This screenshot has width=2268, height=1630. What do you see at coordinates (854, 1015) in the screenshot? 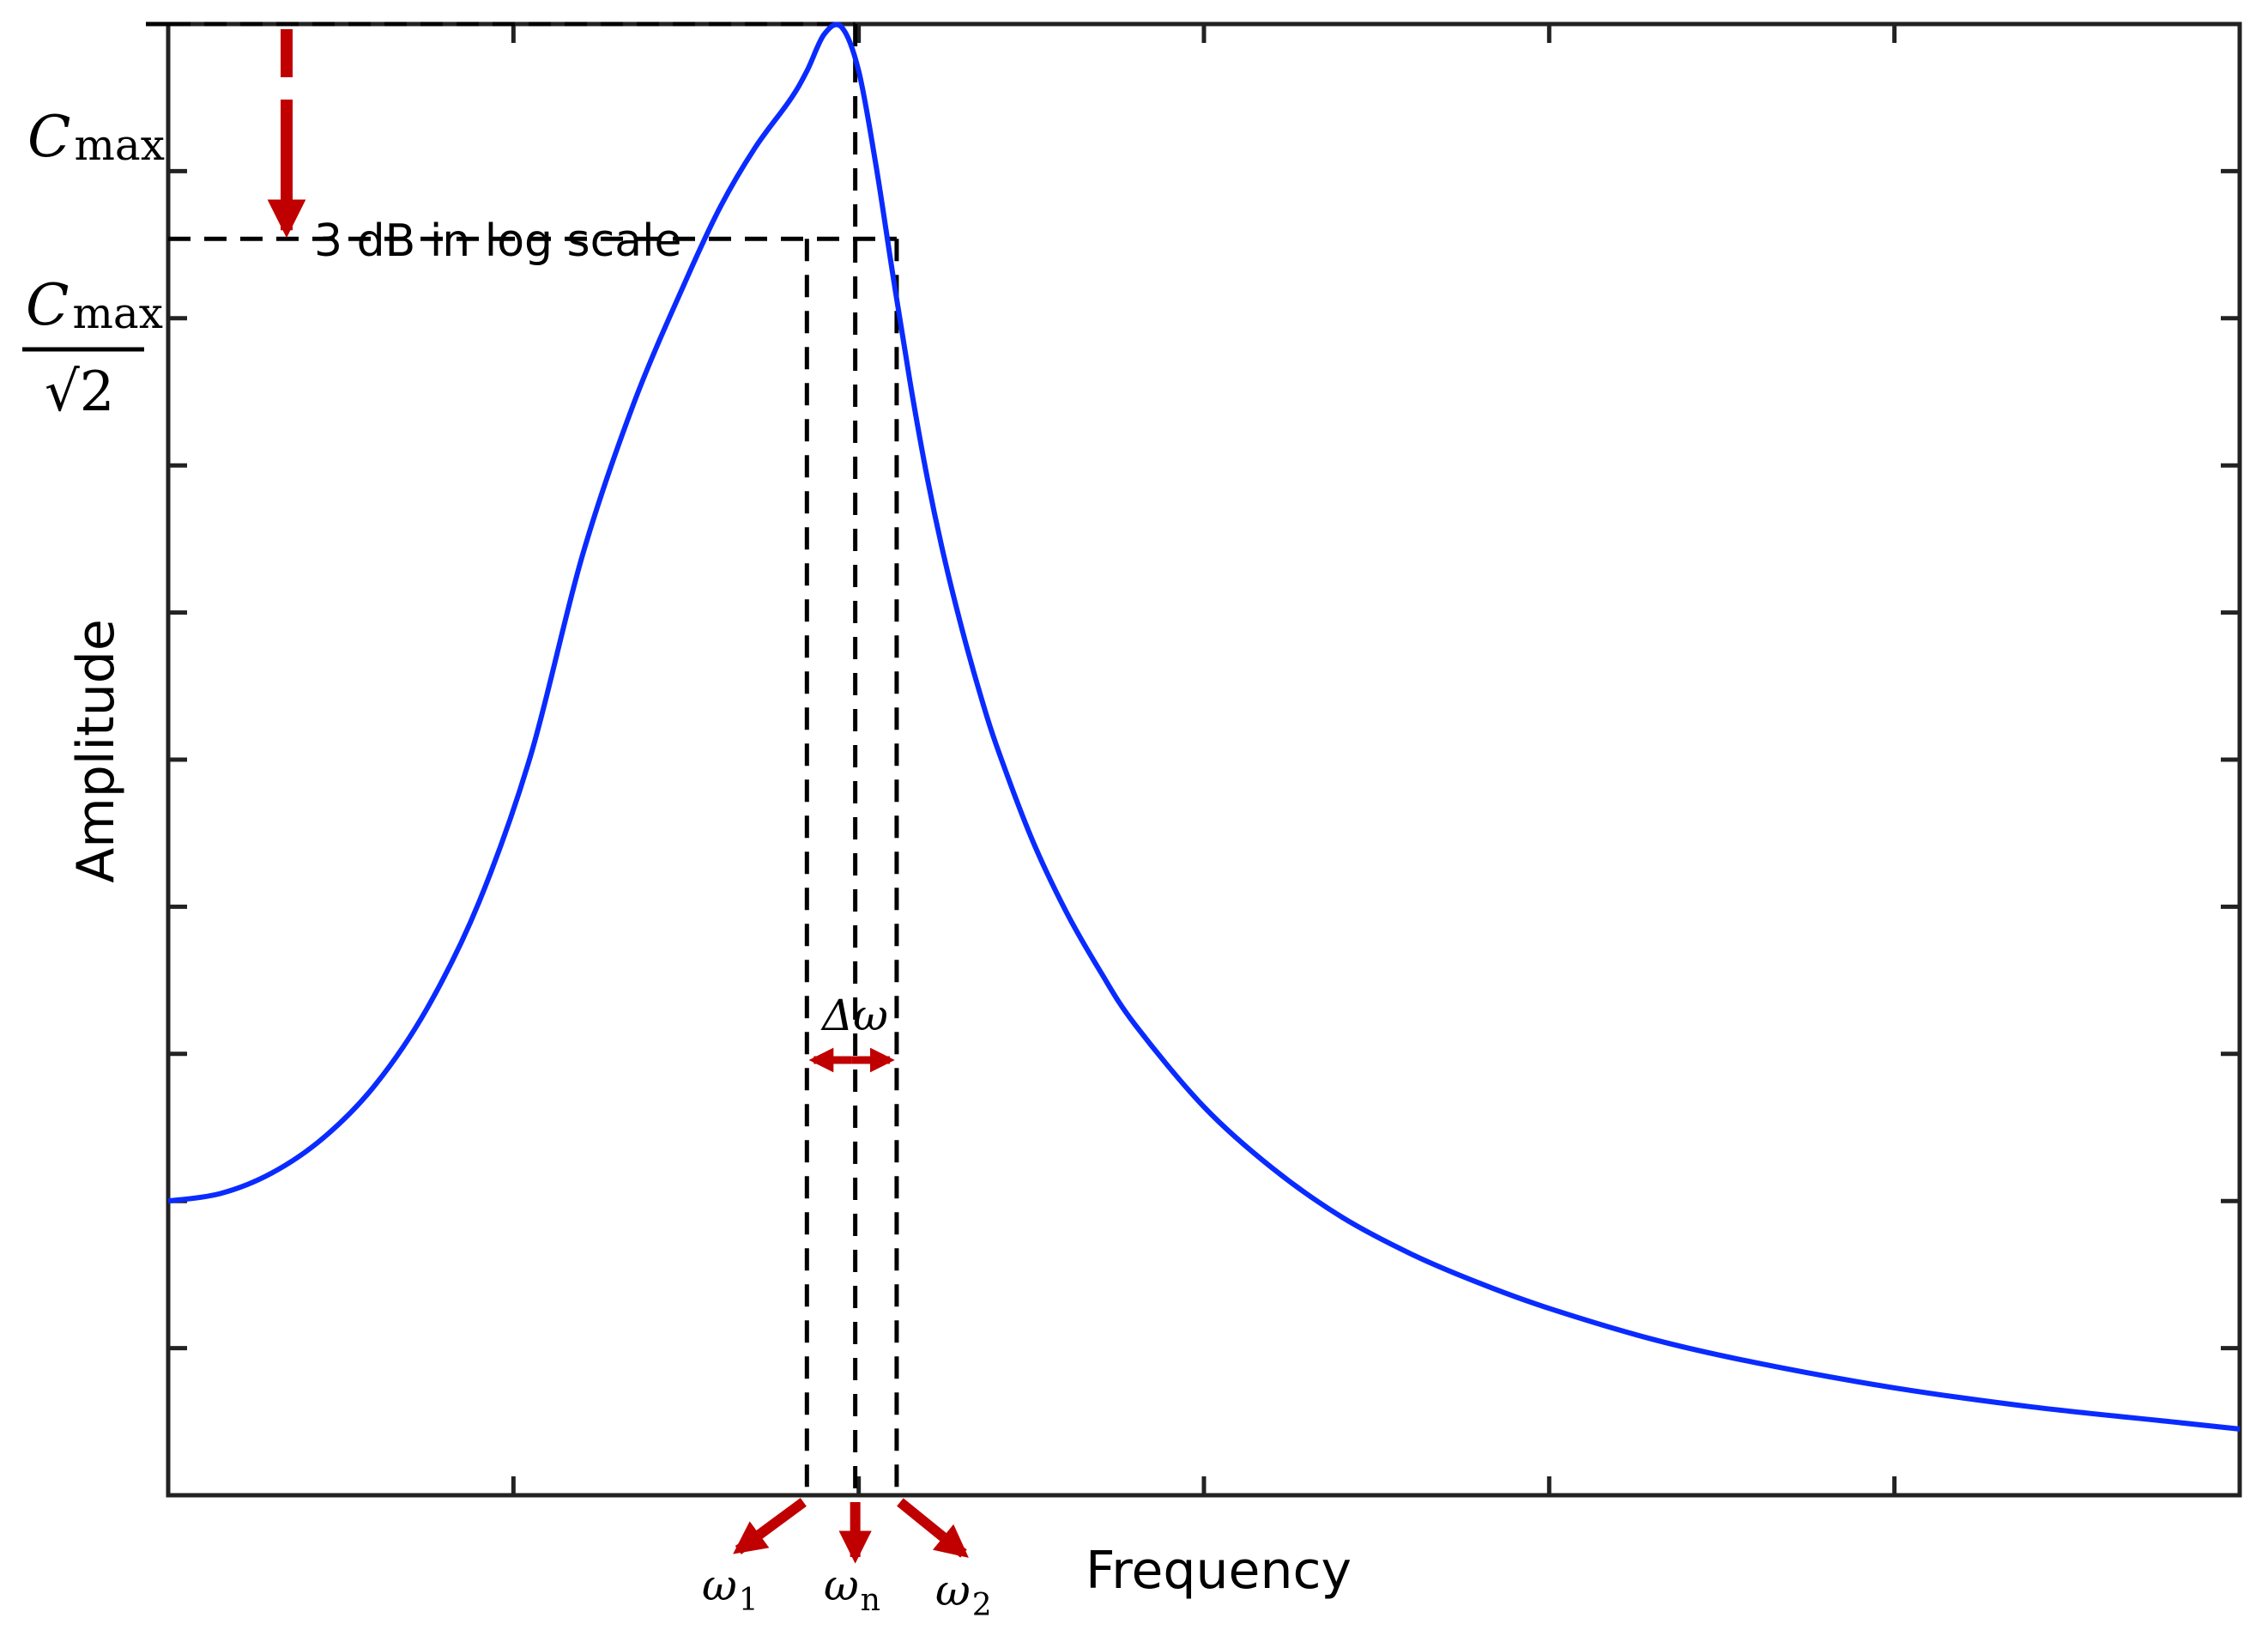
I see `delta-omega-label: Δω` at bounding box center [854, 1015].